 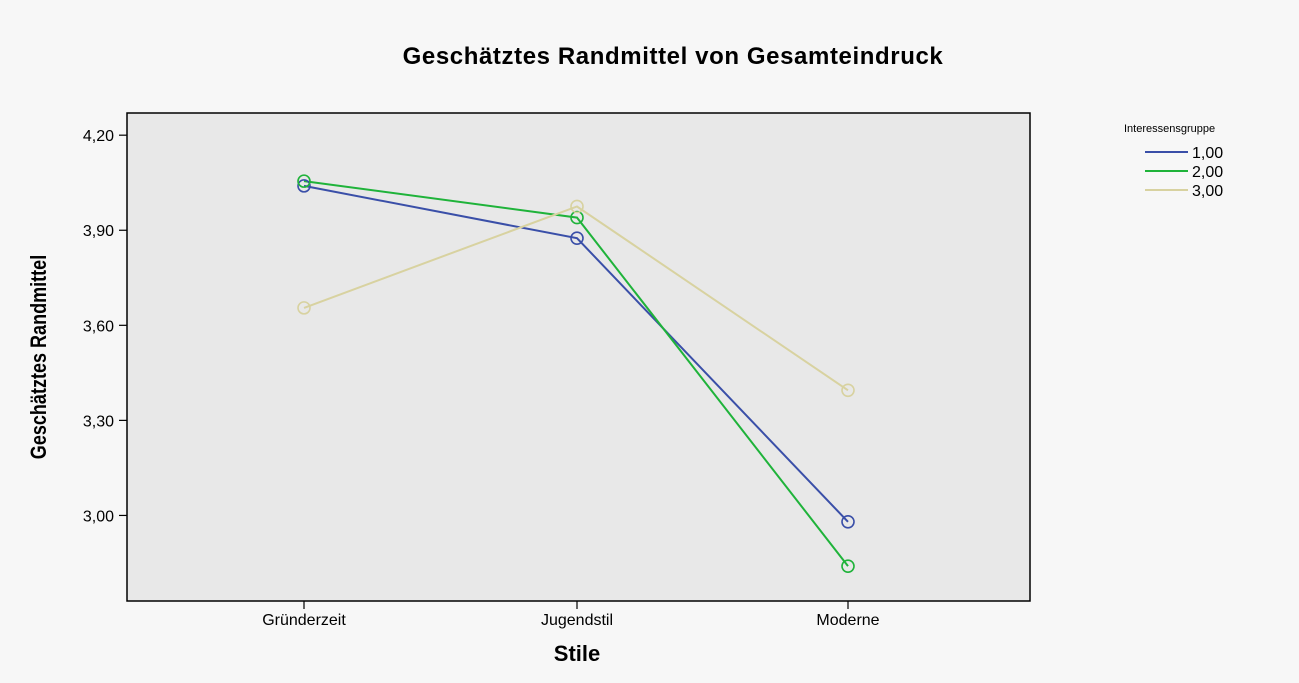 I want to click on y-tick-label: 3,60, so click(x=98, y=326).